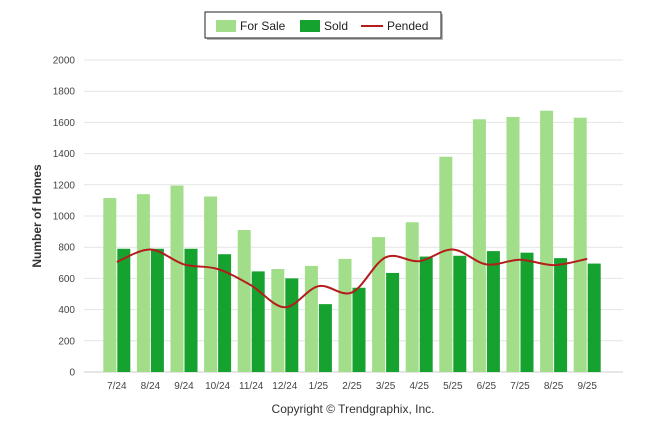  I want to click on y-axis-ticks: 0 200 400 600 800 1000 1200 1400 1600 1800 2000, so click(64, 217).